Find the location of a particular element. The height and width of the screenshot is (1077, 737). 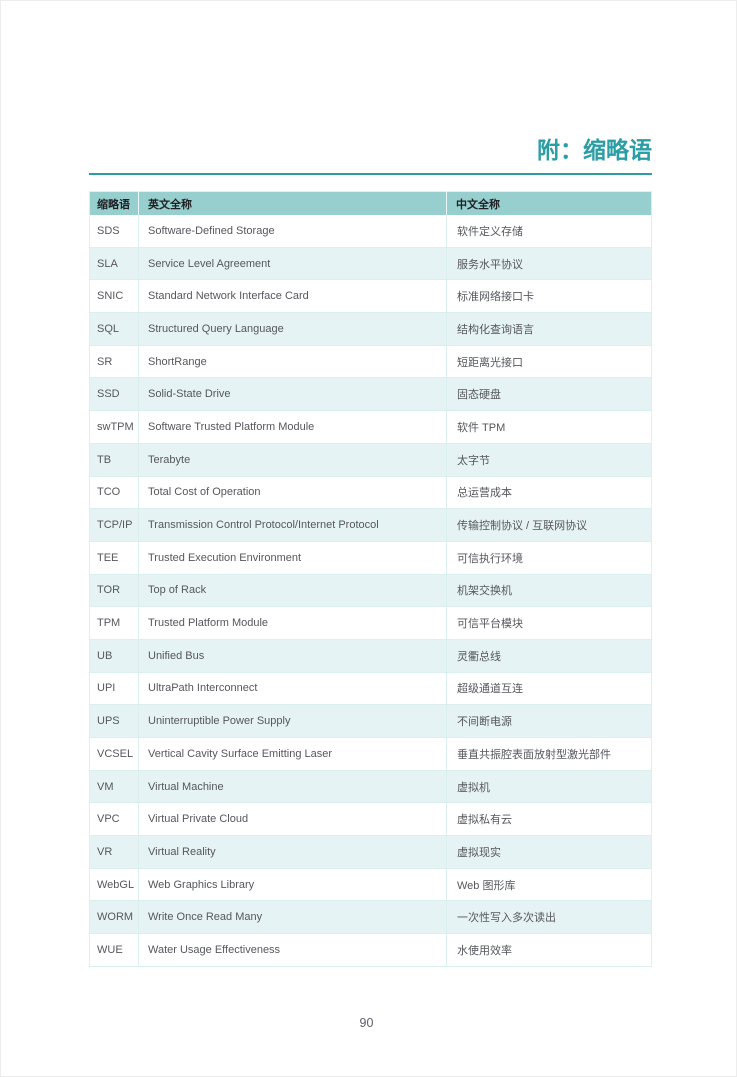

table-row: SDS Software-Defined Storage 软件定义存储 is located at coordinates (370, 231).